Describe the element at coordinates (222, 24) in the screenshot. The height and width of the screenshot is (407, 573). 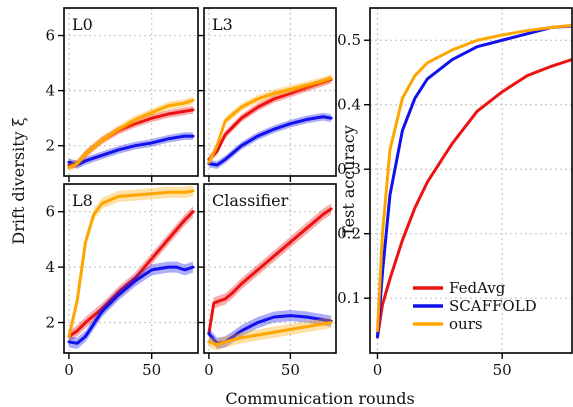
I see `panel-title: L3` at that location.